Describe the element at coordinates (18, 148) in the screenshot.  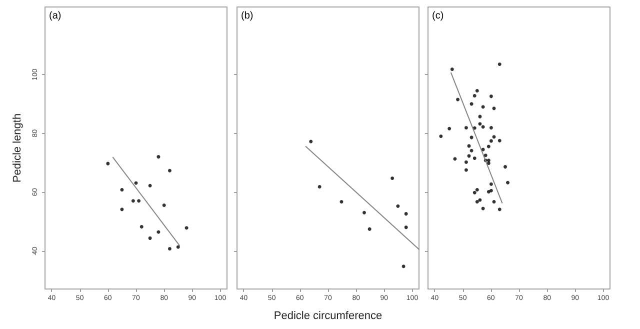
I see `y-axis-title: Pedicle length` at that location.